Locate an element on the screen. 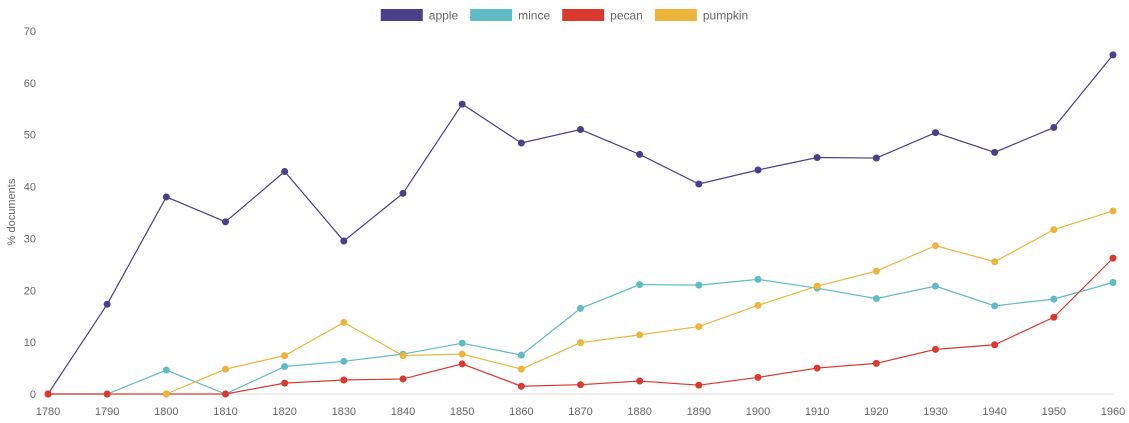 This screenshot has height=423, width=1129. legend-label: pumpkin is located at coordinates (725, 16).